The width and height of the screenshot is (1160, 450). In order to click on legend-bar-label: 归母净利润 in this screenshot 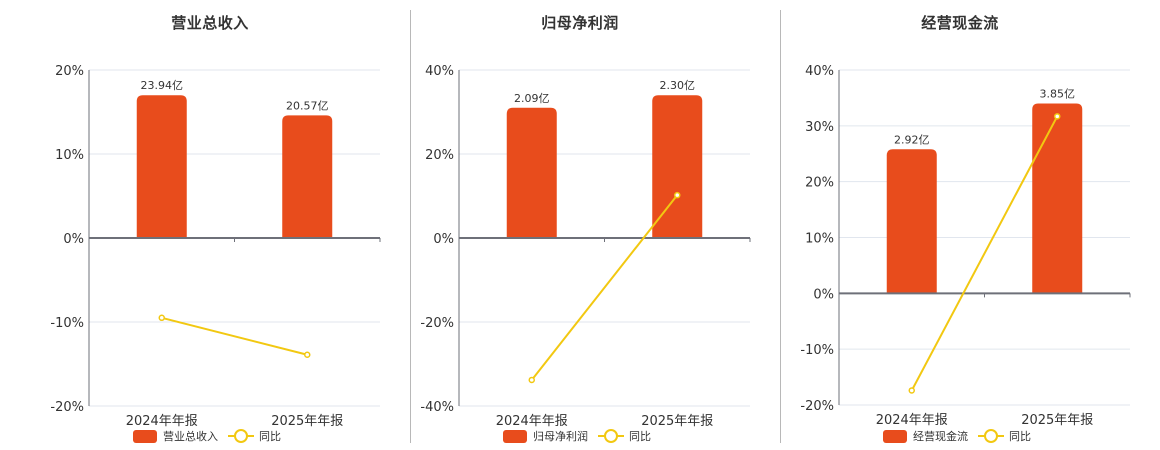, I will do `click(560, 436)`.